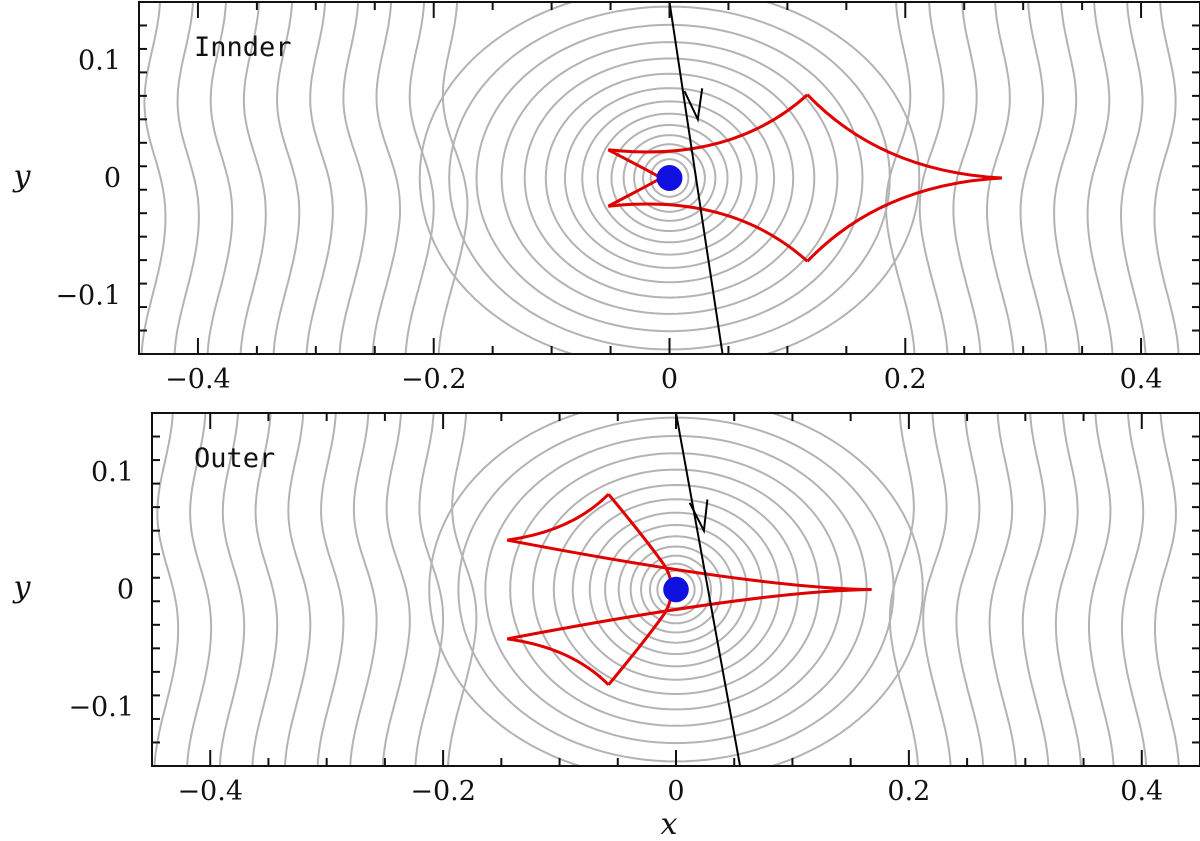 The width and height of the screenshot is (1200, 841). Describe the element at coordinates (234, 458) in the screenshot. I see `panel-label: Outer` at that location.